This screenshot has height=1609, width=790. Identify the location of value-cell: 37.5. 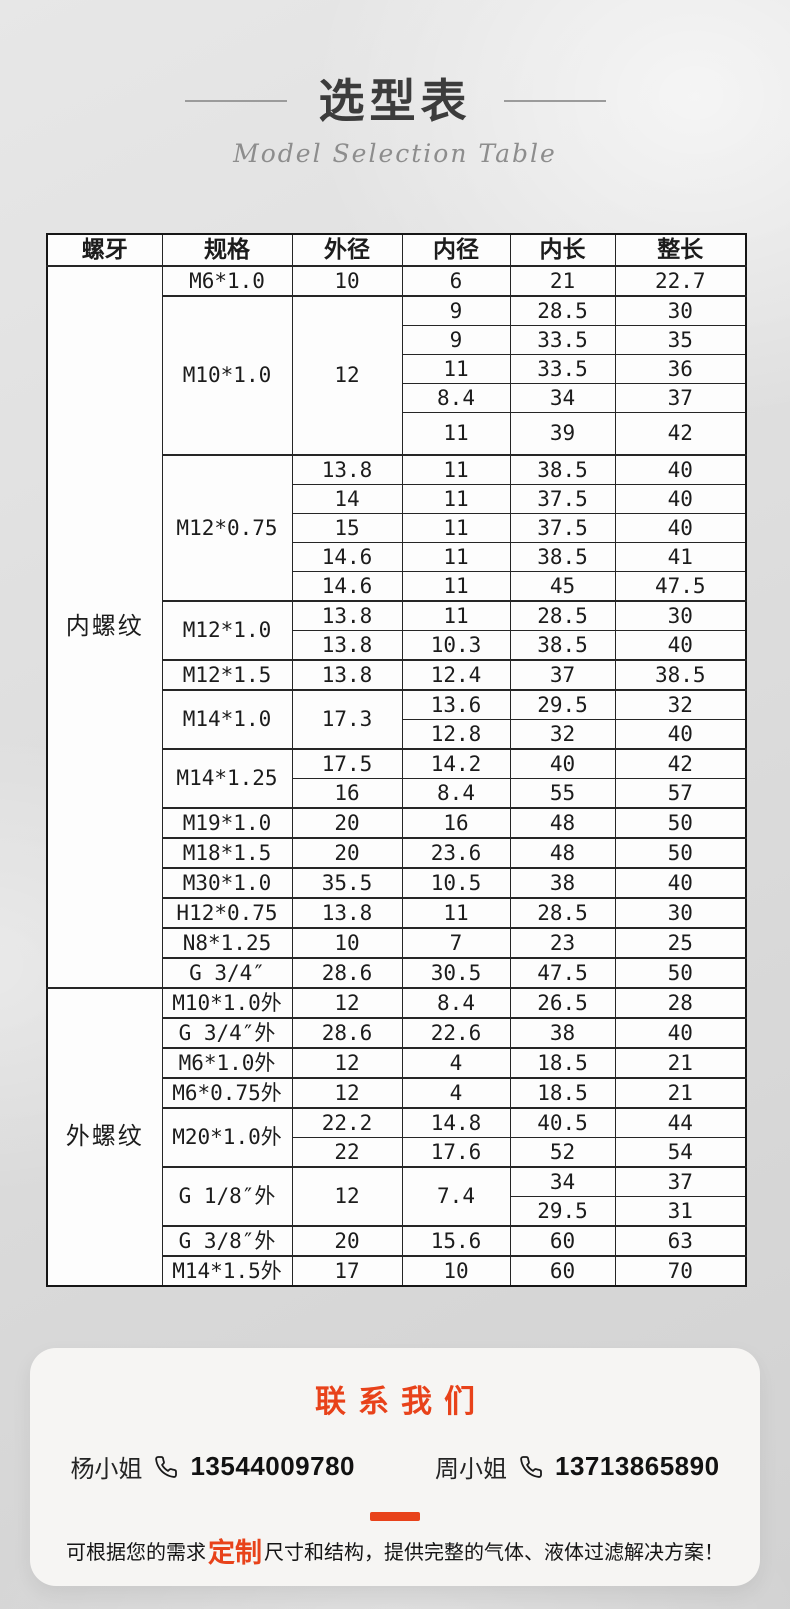
(562, 528).